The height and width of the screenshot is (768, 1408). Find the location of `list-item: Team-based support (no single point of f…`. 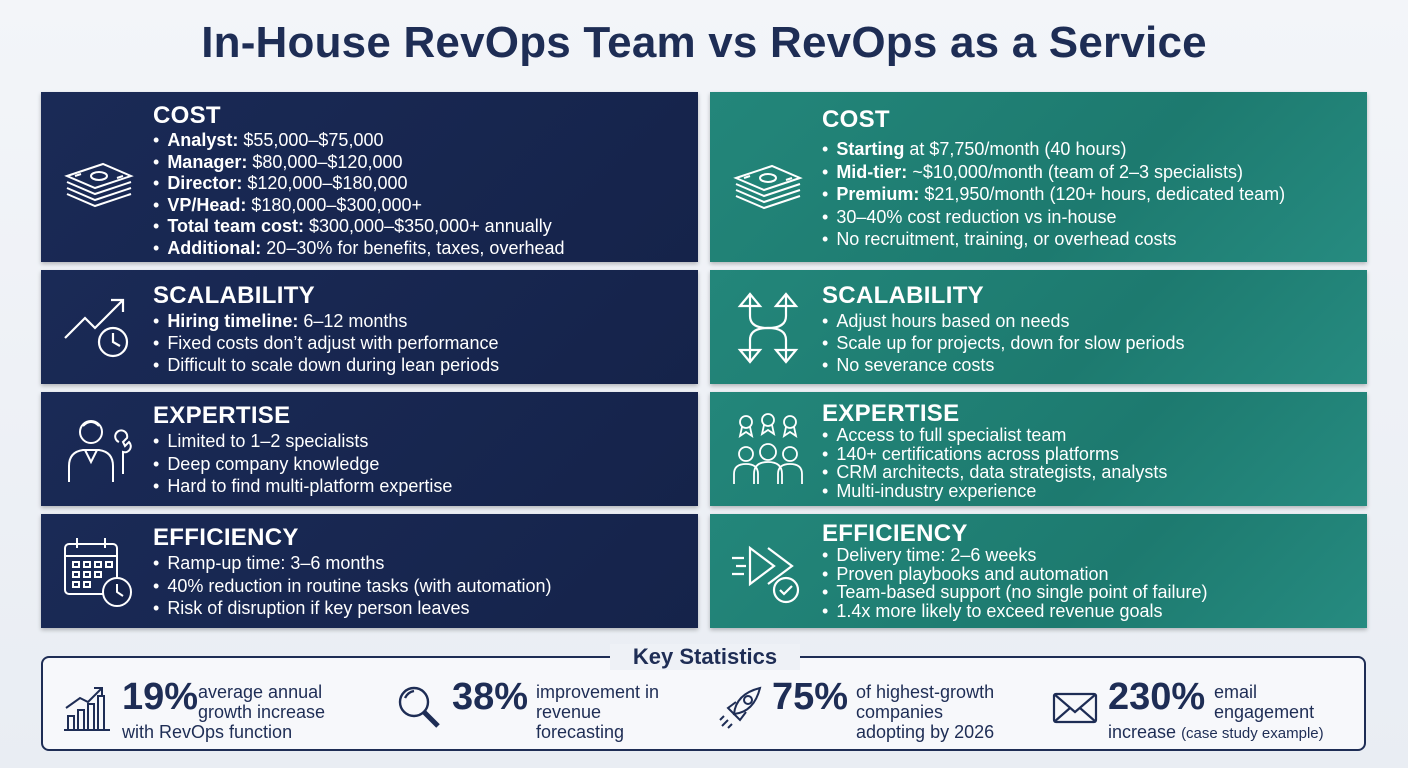

list-item: Team-based support (no single point of f… is located at coordinates (1014, 592).